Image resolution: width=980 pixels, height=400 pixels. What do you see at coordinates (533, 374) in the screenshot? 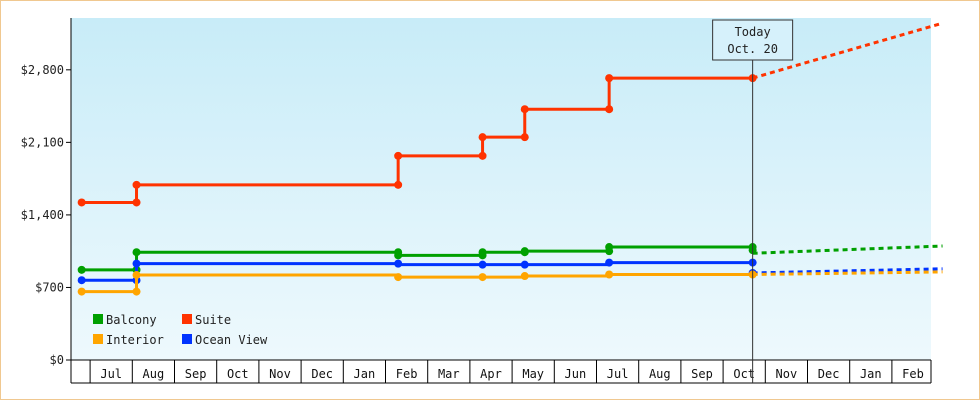
I see `x-tick-label: May` at bounding box center [533, 374].